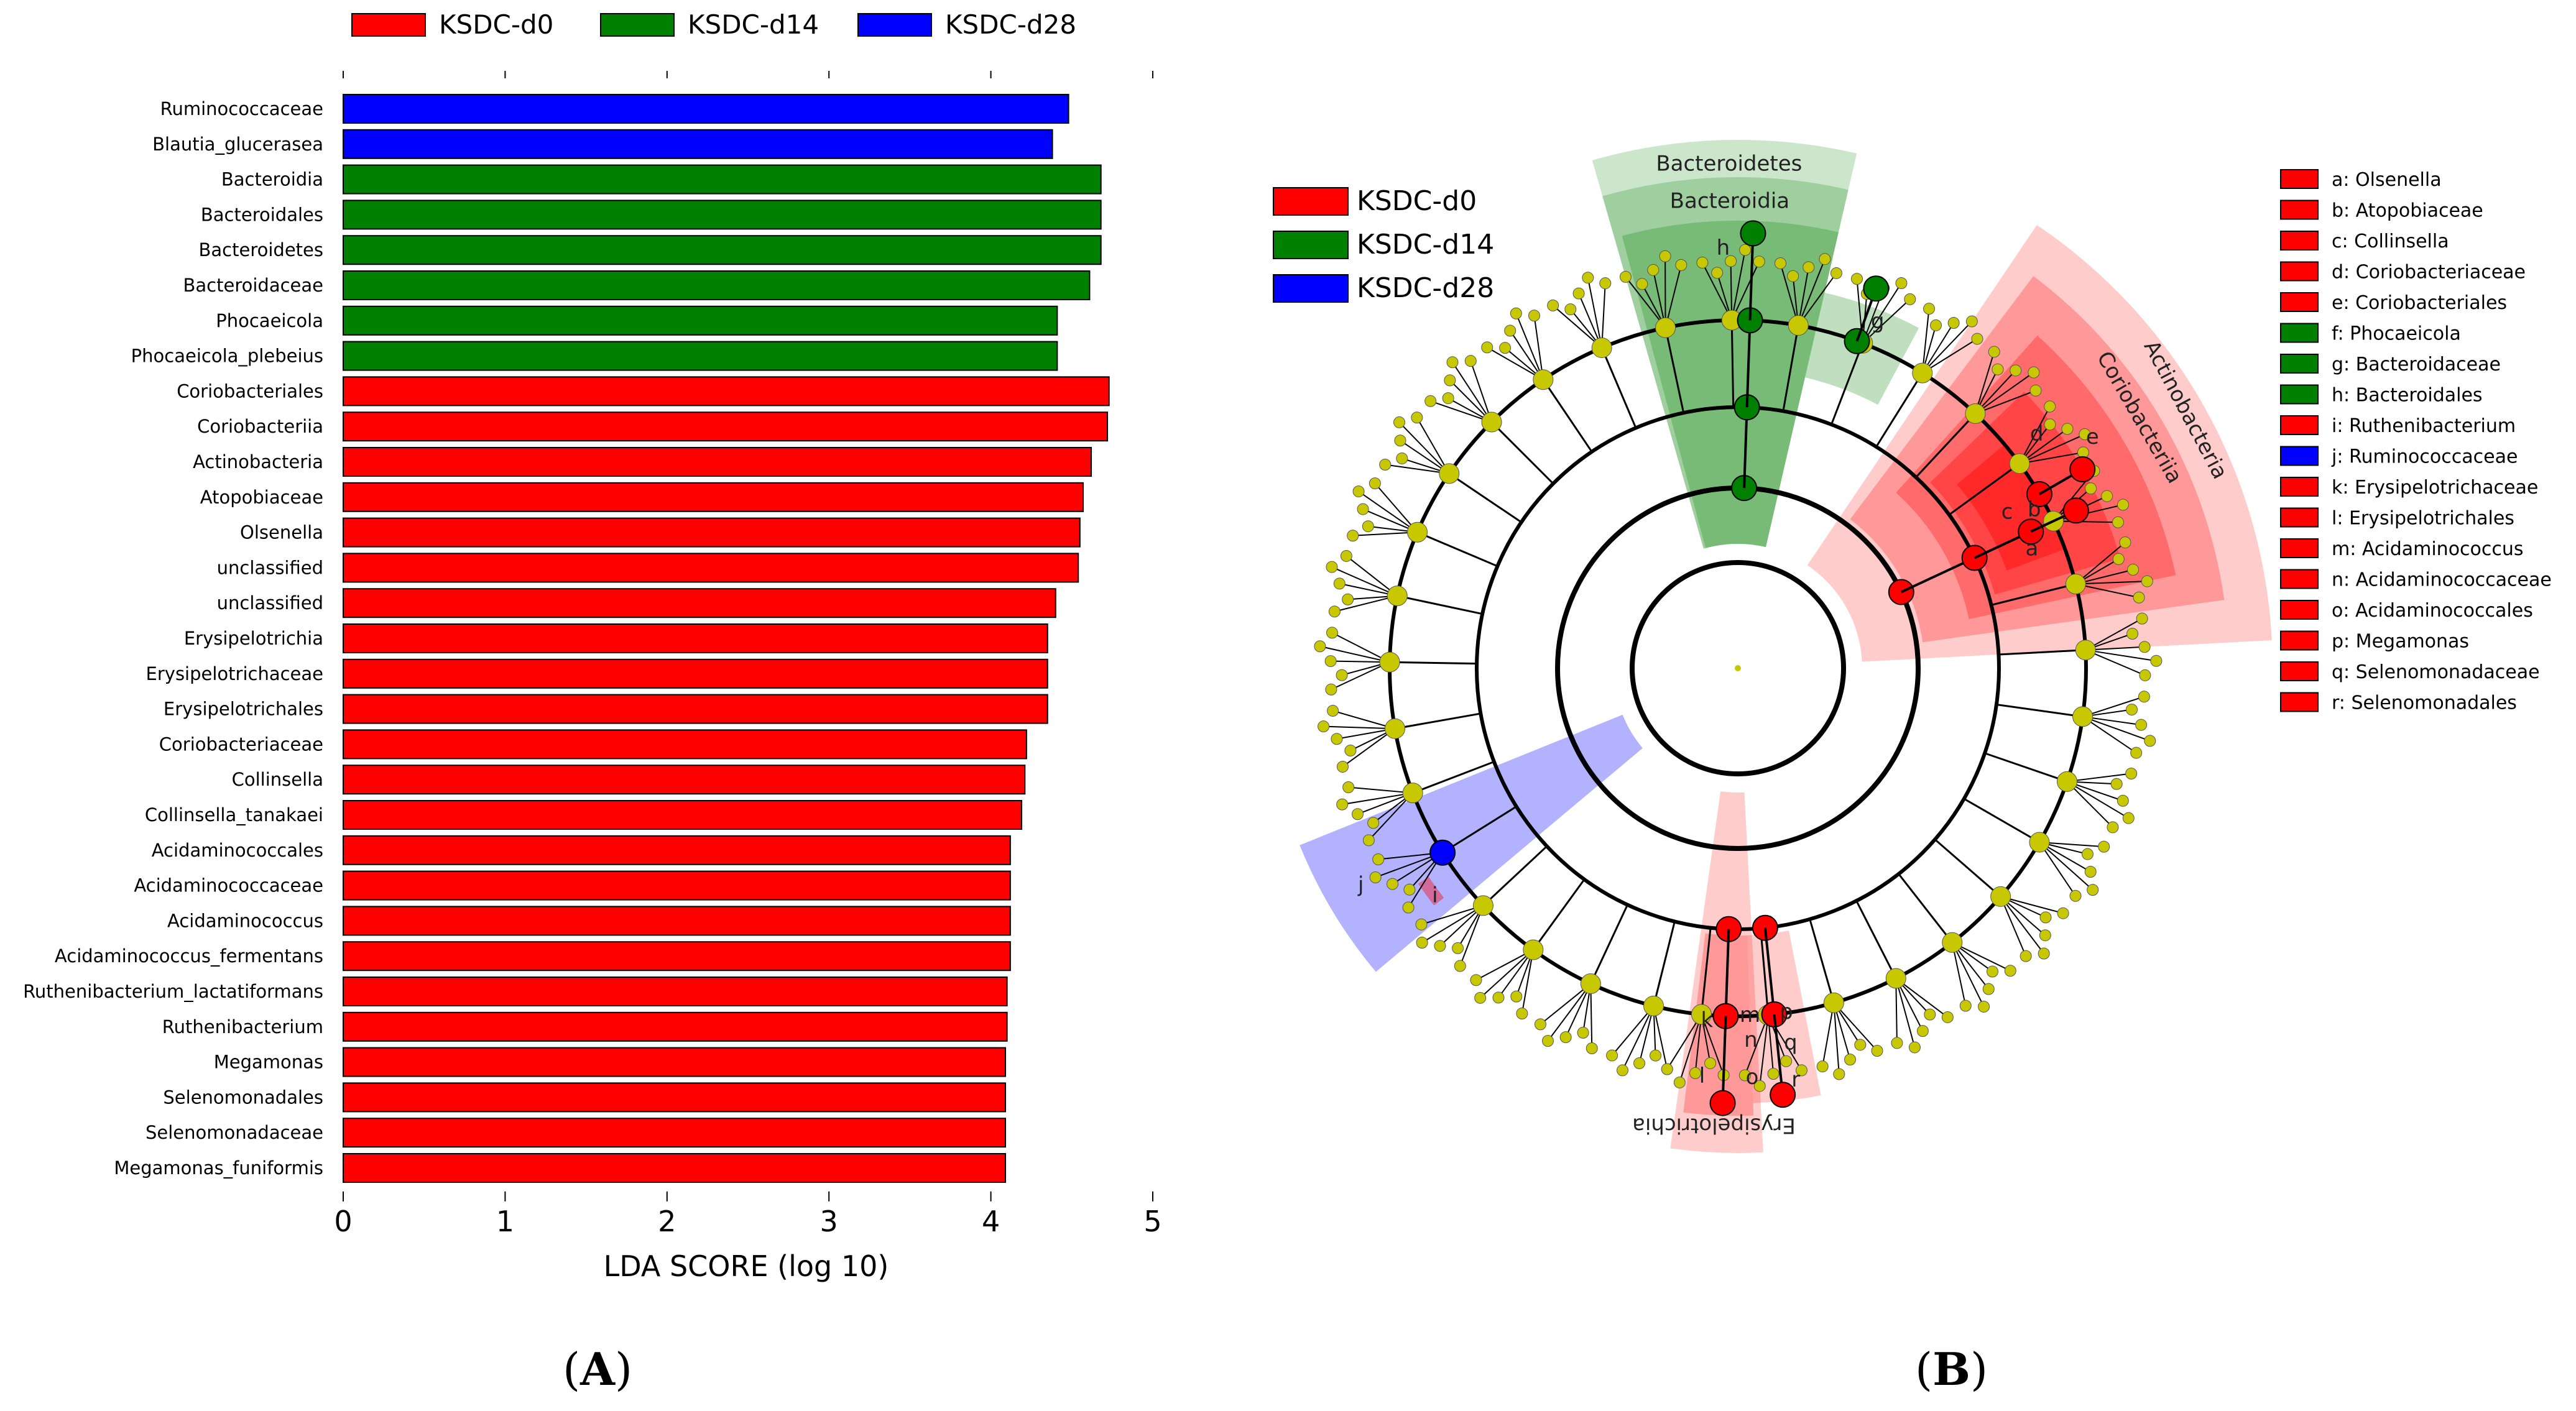 The height and width of the screenshot is (1411, 2576). What do you see at coordinates (2429, 272) in the screenshot?
I see `taxa-key-label: d: Coriobacteriaceae` at bounding box center [2429, 272].